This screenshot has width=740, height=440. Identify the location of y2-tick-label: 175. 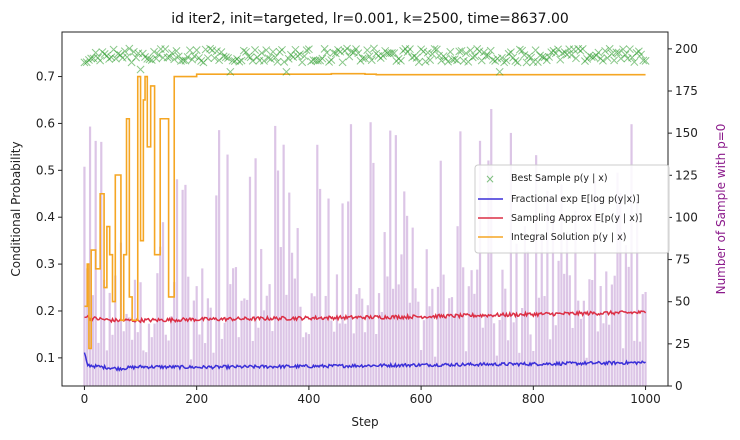
(686, 91).